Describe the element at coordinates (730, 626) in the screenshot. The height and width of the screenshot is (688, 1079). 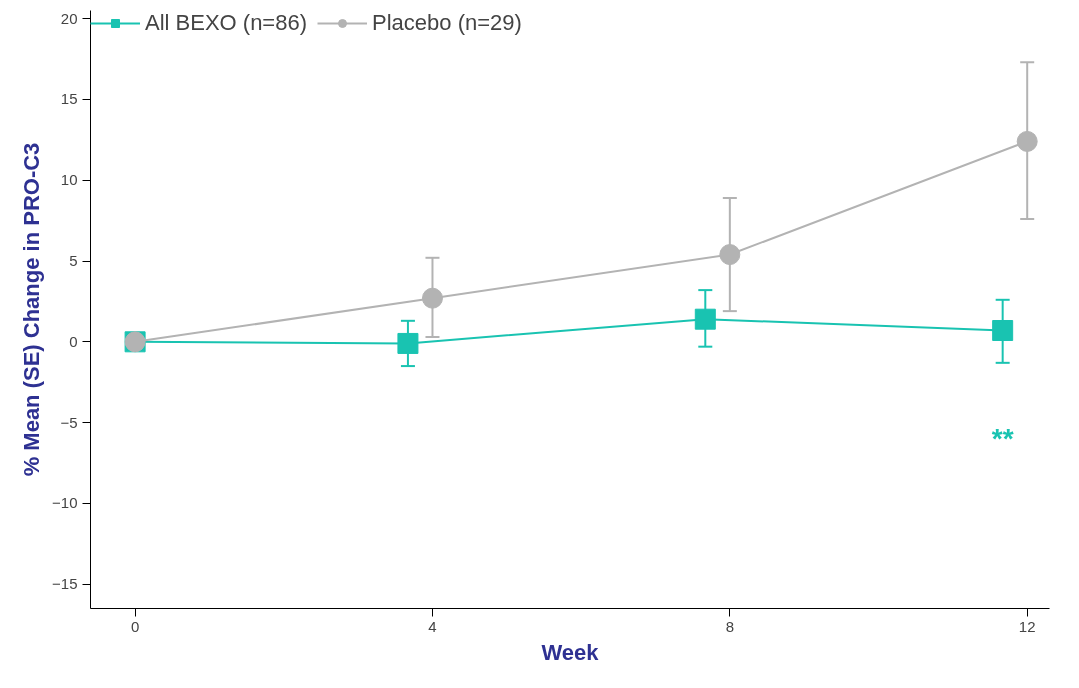
I see `x-tick-label: 8` at that location.